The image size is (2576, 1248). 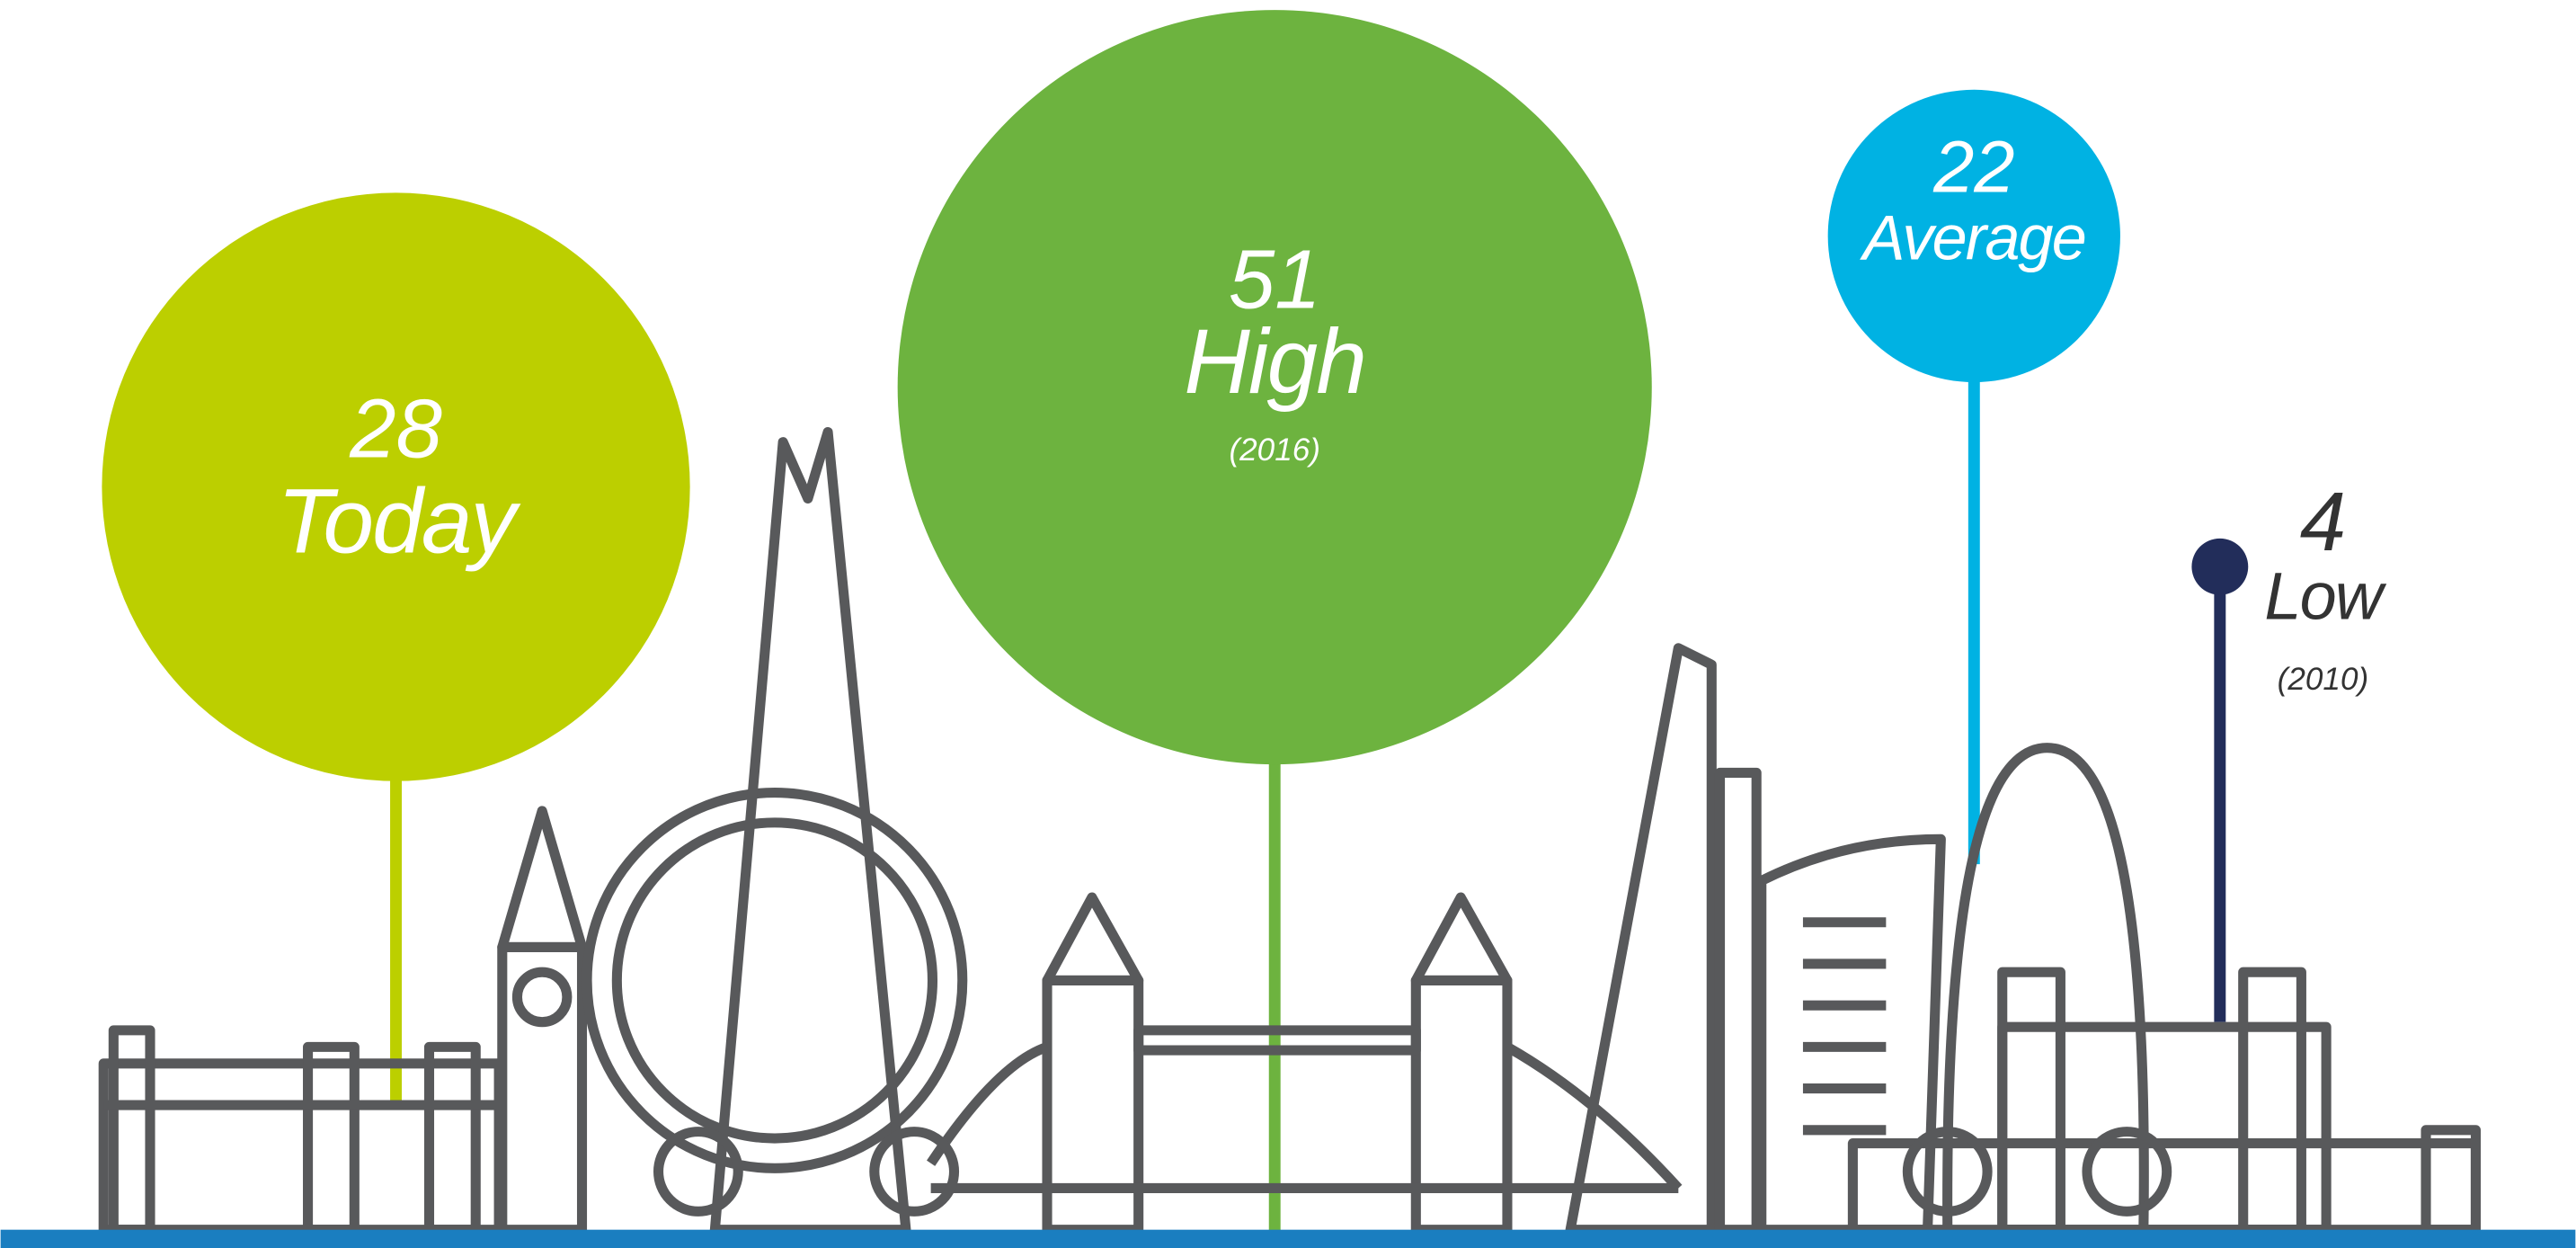 I want to click on bridge-walkway, so click(x=1277, y=1040).